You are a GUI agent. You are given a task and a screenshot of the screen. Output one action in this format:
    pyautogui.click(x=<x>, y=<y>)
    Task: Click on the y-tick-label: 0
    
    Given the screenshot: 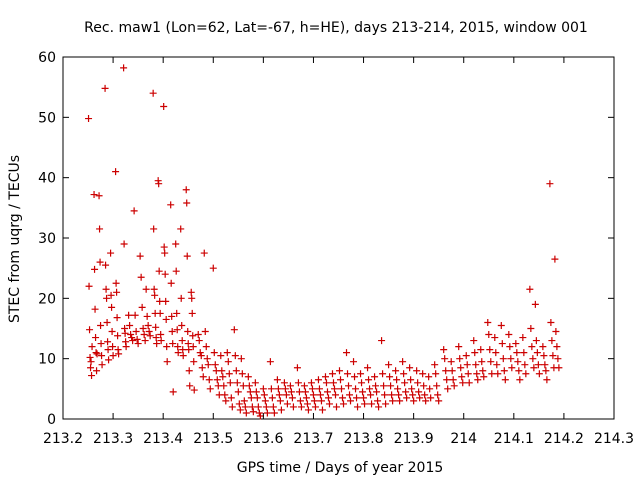 What is the action you would take?
    pyautogui.click(x=51, y=420)
    